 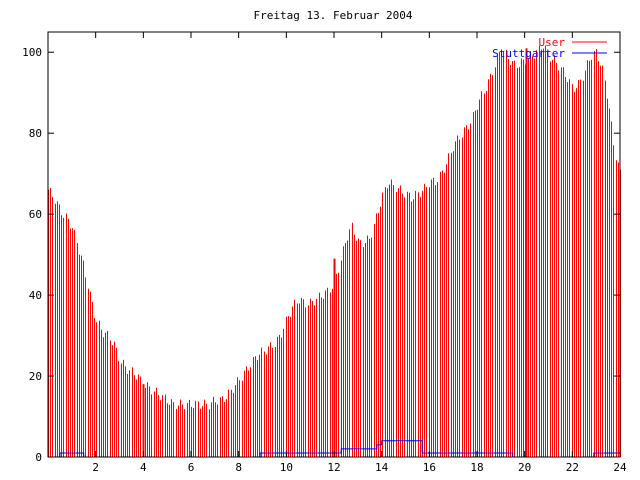 What do you see at coordinates (552, 42) in the screenshot?
I see `legend-label-user: User` at bounding box center [552, 42].